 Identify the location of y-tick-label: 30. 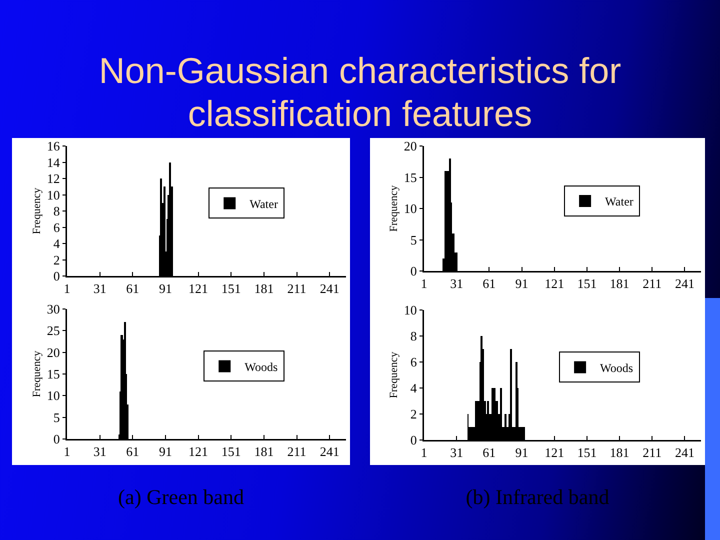
(53, 309).